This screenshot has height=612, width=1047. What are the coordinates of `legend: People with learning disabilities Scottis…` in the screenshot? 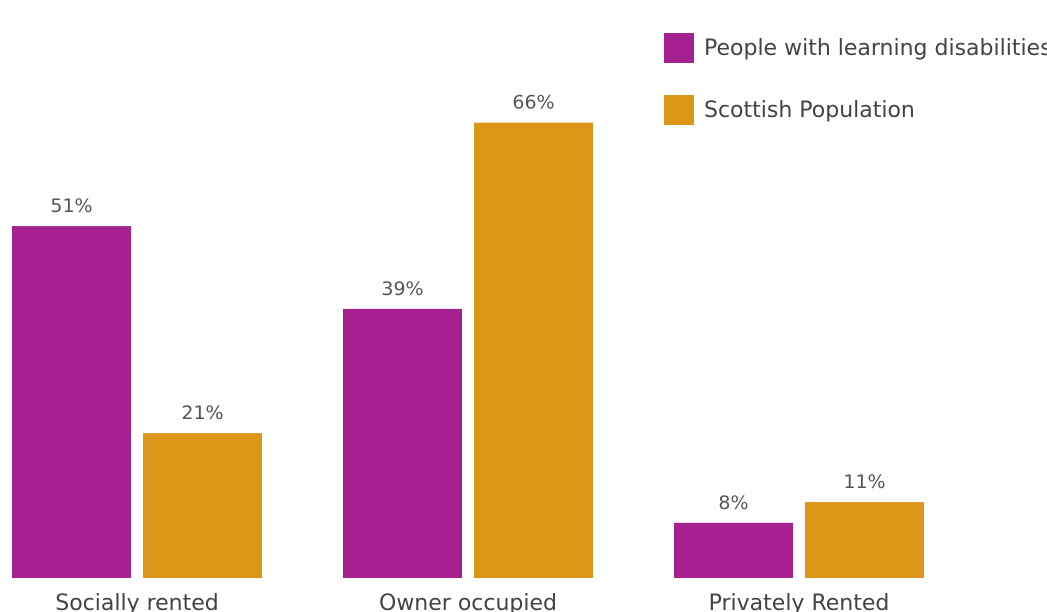 It's located at (855, 79).